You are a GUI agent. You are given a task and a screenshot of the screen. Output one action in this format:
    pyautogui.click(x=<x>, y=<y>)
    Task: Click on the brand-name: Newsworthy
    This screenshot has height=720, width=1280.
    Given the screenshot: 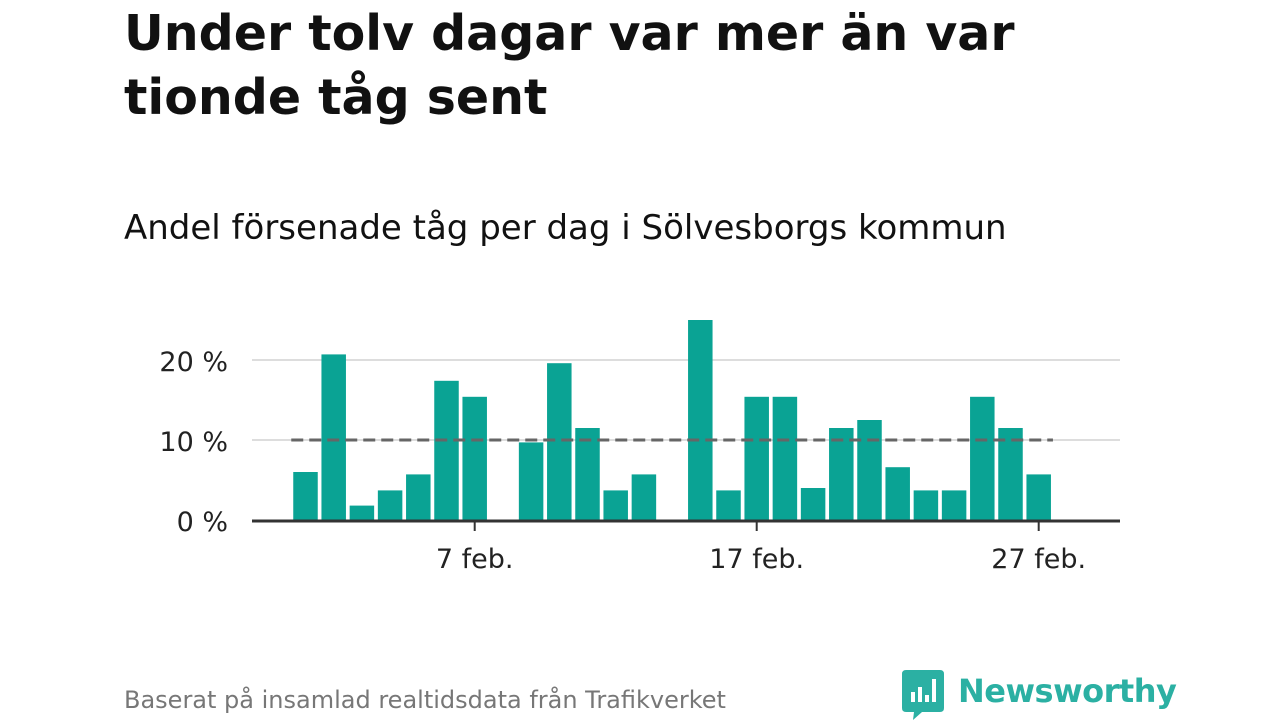 What is the action you would take?
    pyautogui.click(x=1067, y=691)
    